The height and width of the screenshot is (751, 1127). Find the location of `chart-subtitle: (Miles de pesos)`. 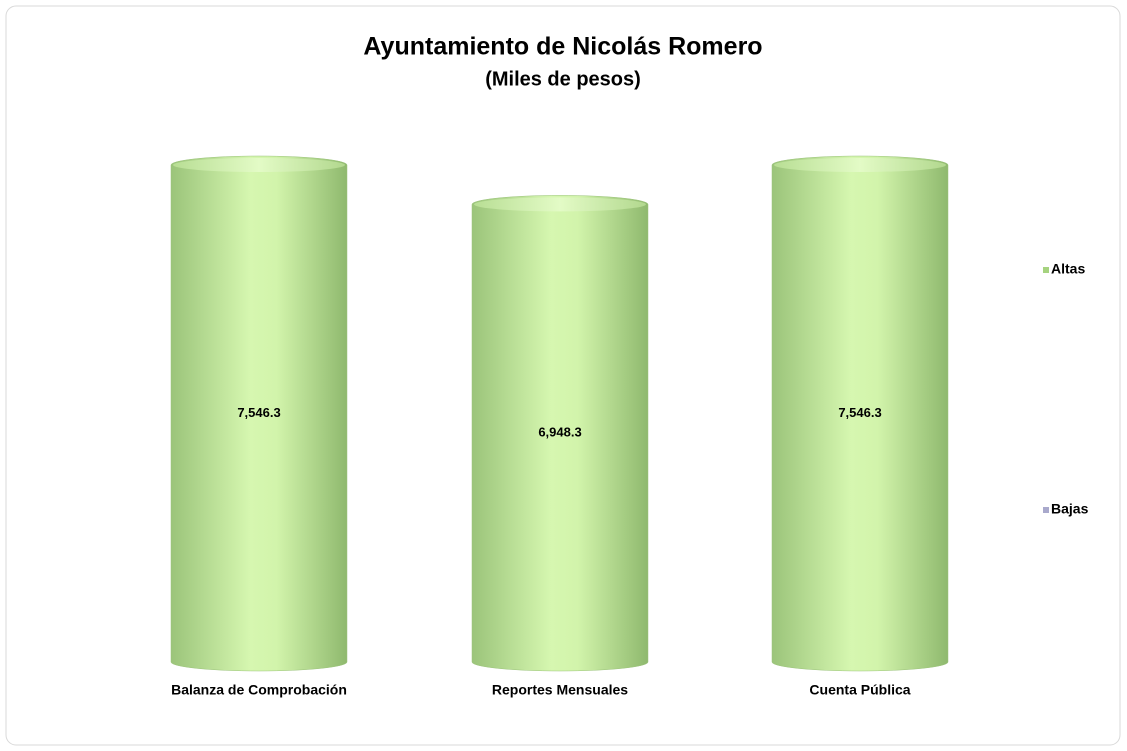

chart-subtitle: (Miles de pesos) is located at coordinates (563, 79).